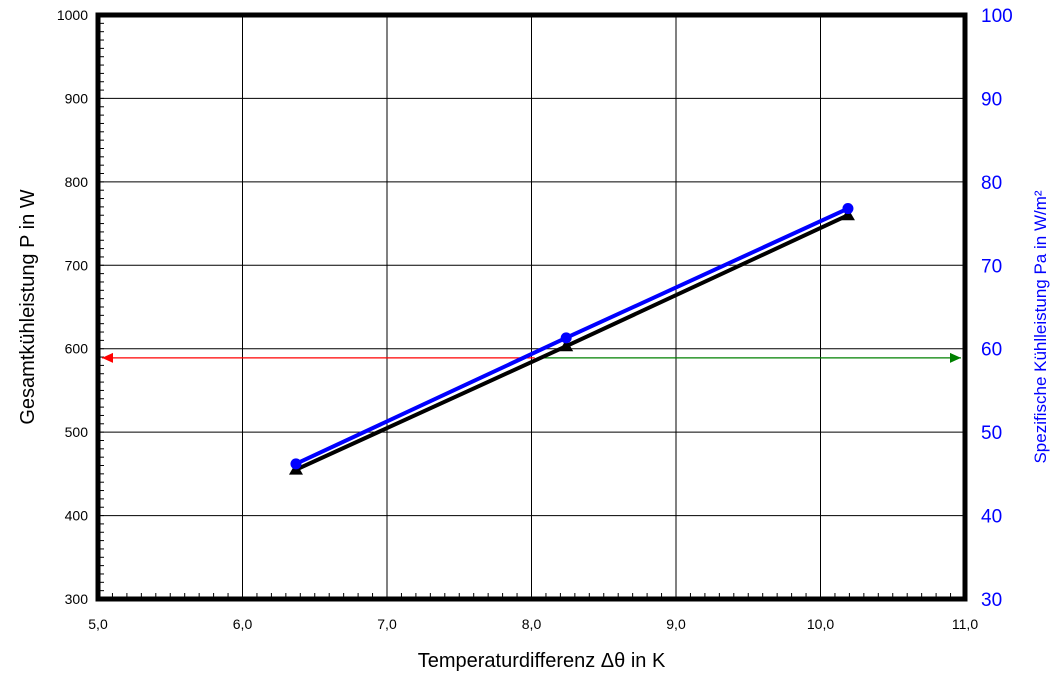 The height and width of the screenshot is (674, 1054). What do you see at coordinates (676, 624) in the screenshot?
I see `x-tick-label: 9,0` at bounding box center [676, 624].